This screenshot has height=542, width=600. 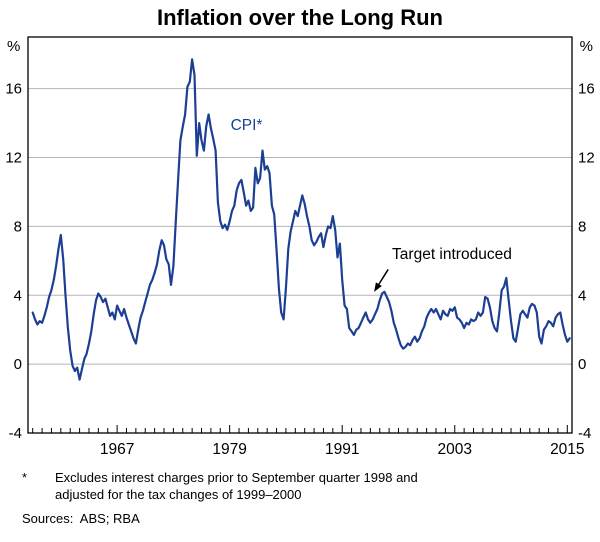 I want to click on cpi-series-label: CPI*, so click(x=247, y=125).